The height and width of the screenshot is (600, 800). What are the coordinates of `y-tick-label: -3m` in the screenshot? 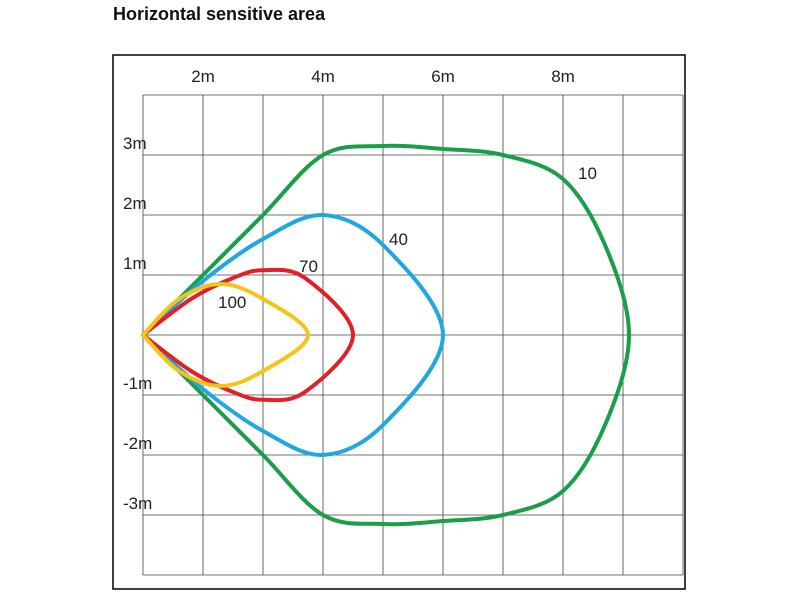 It's located at (137, 503).